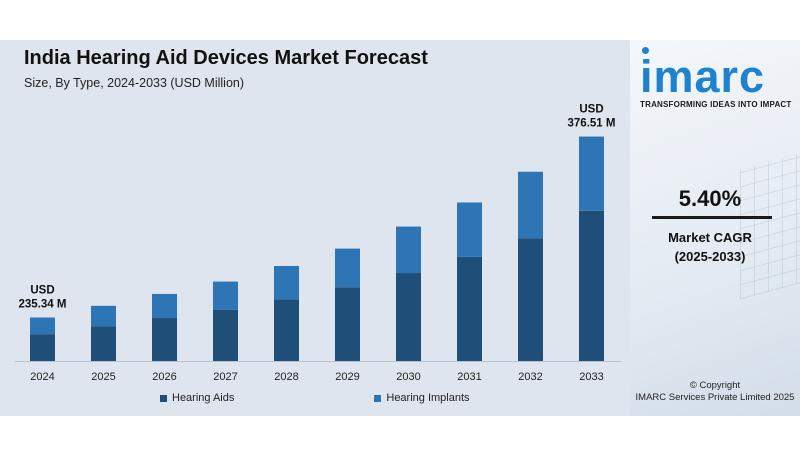 This screenshot has height=450, width=800. What do you see at coordinates (203, 398) in the screenshot?
I see `legend-label-hearing-aids: Hearing Aids` at bounding box center [203, 398].